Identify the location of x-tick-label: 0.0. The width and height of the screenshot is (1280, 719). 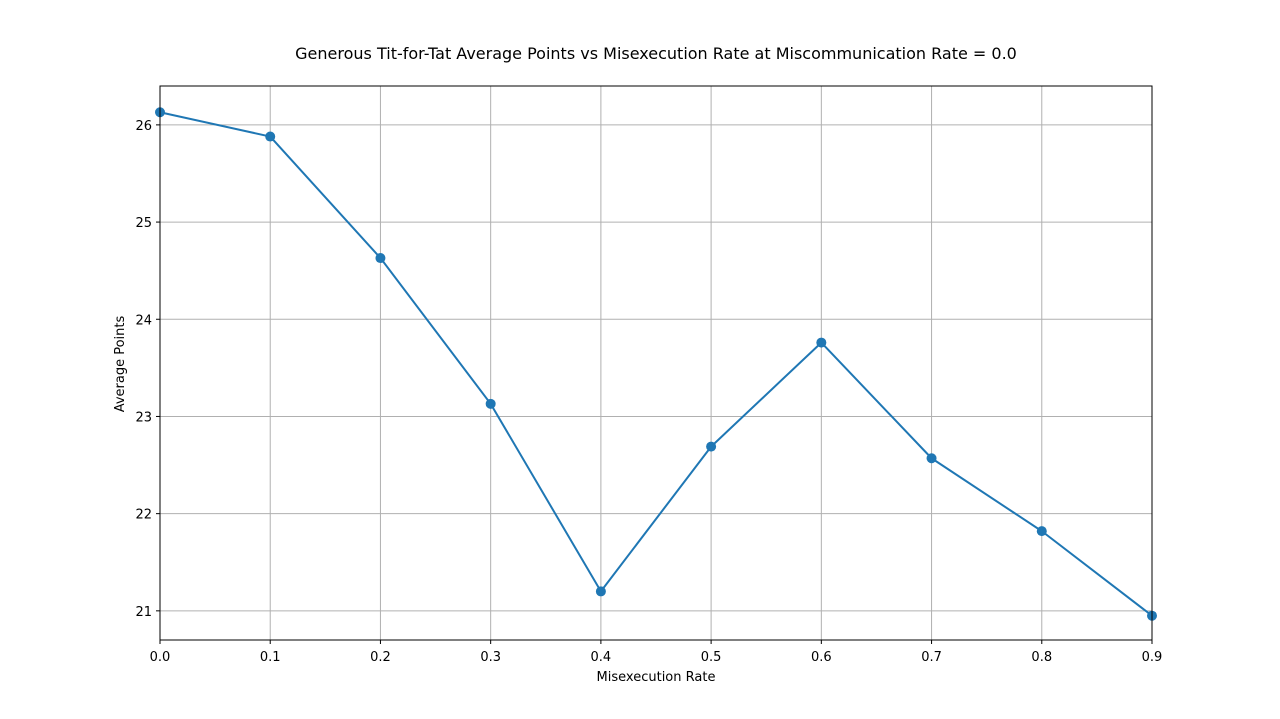
(160, 657).